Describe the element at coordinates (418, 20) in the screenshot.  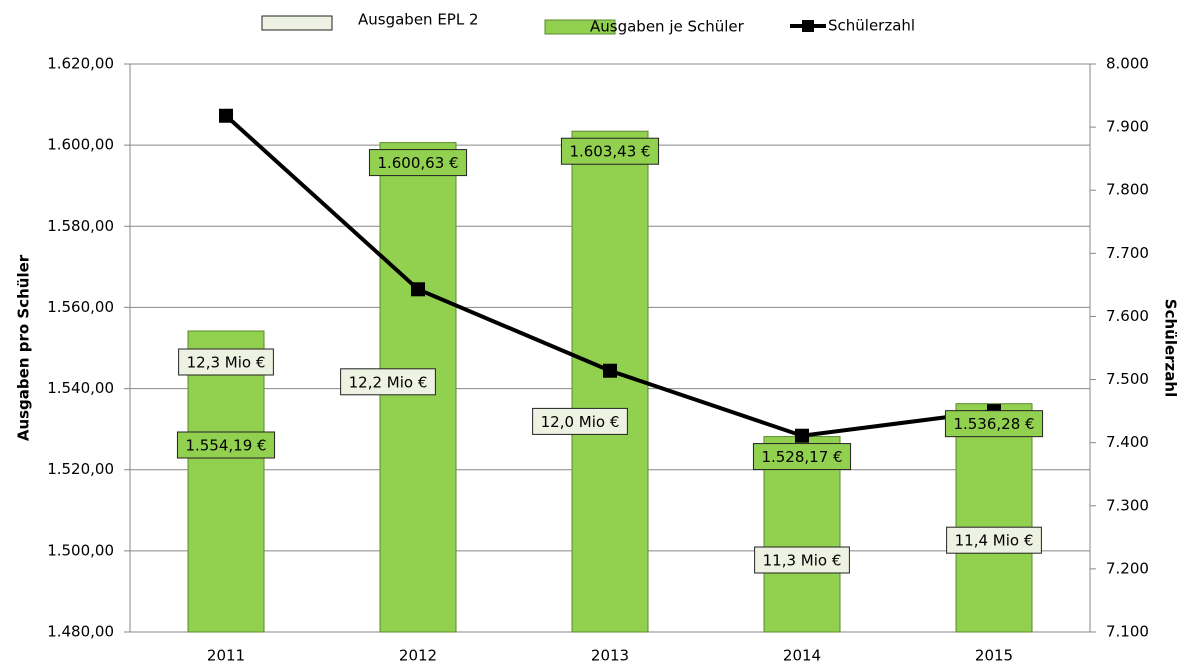
I see `legend-label: Ausgaben EPL 2` at that location.